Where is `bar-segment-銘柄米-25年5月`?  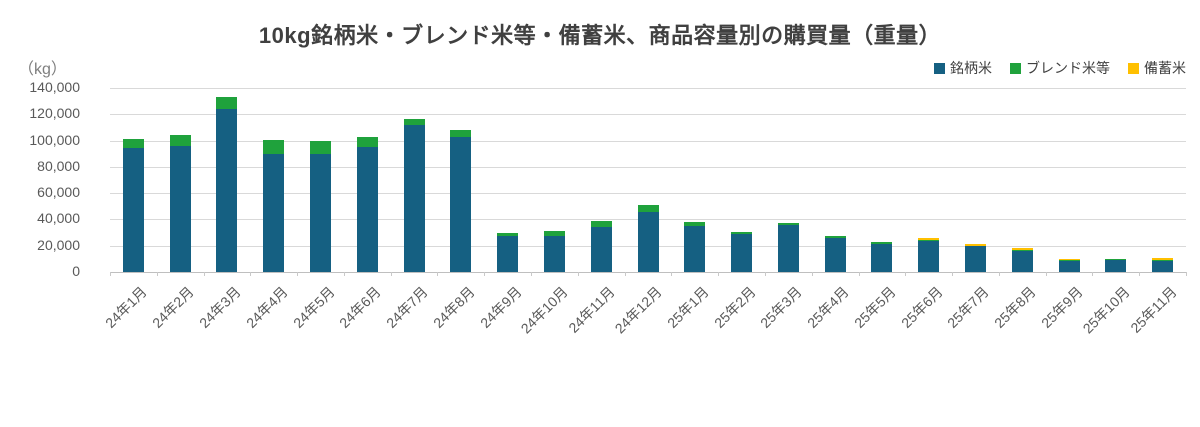
bar-segment-銘柄米-25年5月 is located at coordinates (882, 257).